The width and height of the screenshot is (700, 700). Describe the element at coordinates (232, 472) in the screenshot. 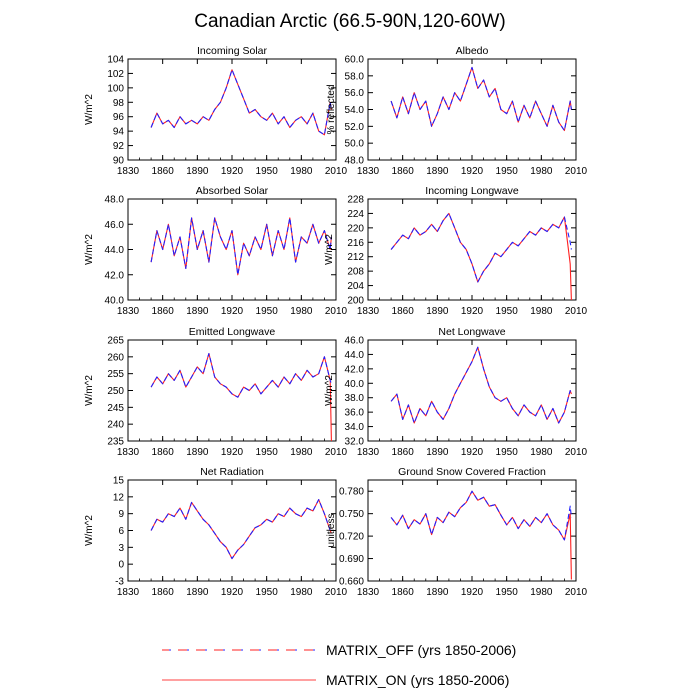

I see `panel-title-net-radiation: Net Radiation` at that location.